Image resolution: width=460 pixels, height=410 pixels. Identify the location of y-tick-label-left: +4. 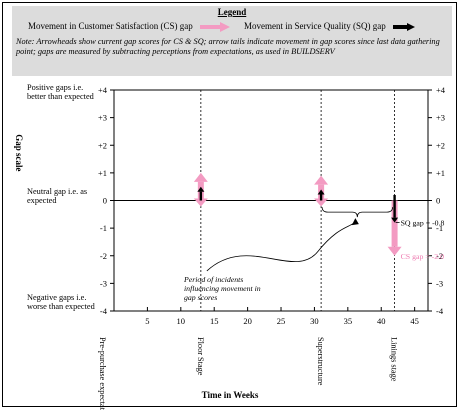
(103, 90).